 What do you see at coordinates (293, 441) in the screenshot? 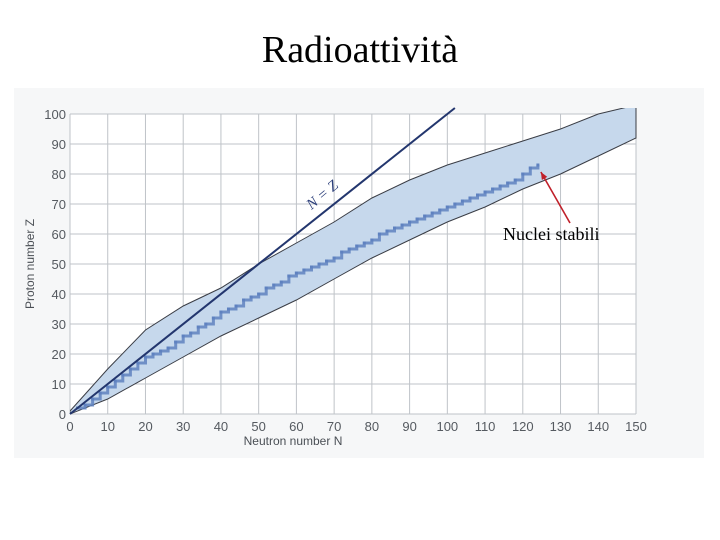
I see `x-axis-label: Neutron number N` at bounding box center [293, 441].